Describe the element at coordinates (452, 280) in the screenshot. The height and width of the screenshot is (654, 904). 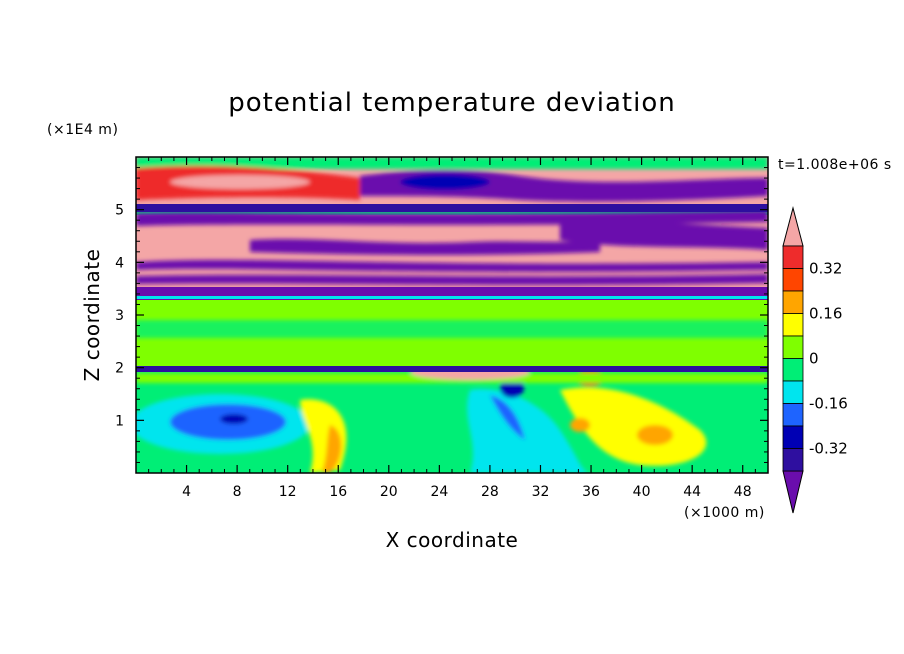
I see `purple-streak-low` at that location.